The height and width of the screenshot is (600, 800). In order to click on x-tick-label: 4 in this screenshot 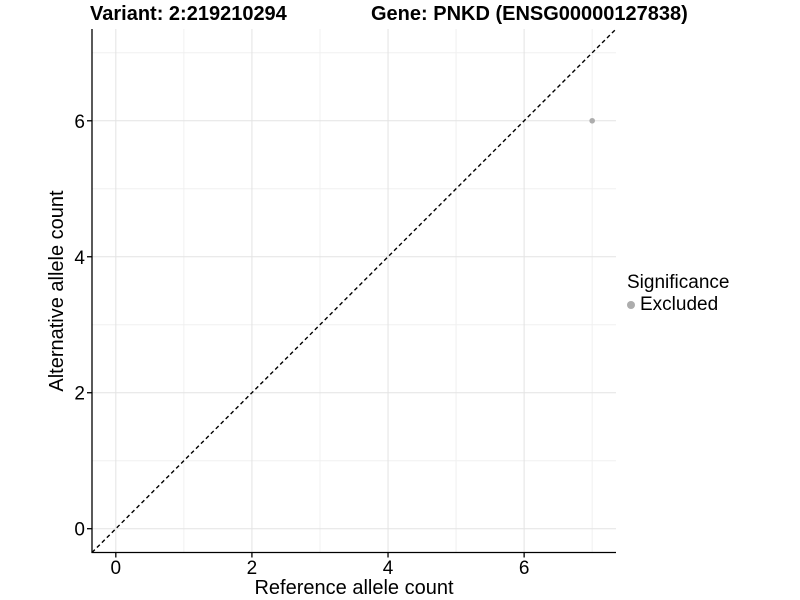, I will do `click(388, 568)`.